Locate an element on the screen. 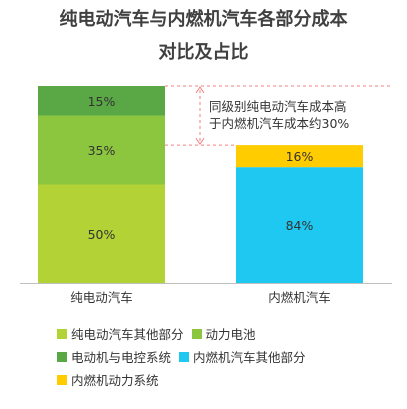 The height and width of the screenshot is (409, 407). annotation-arrowhead-down is located at coordinates (200, 141).